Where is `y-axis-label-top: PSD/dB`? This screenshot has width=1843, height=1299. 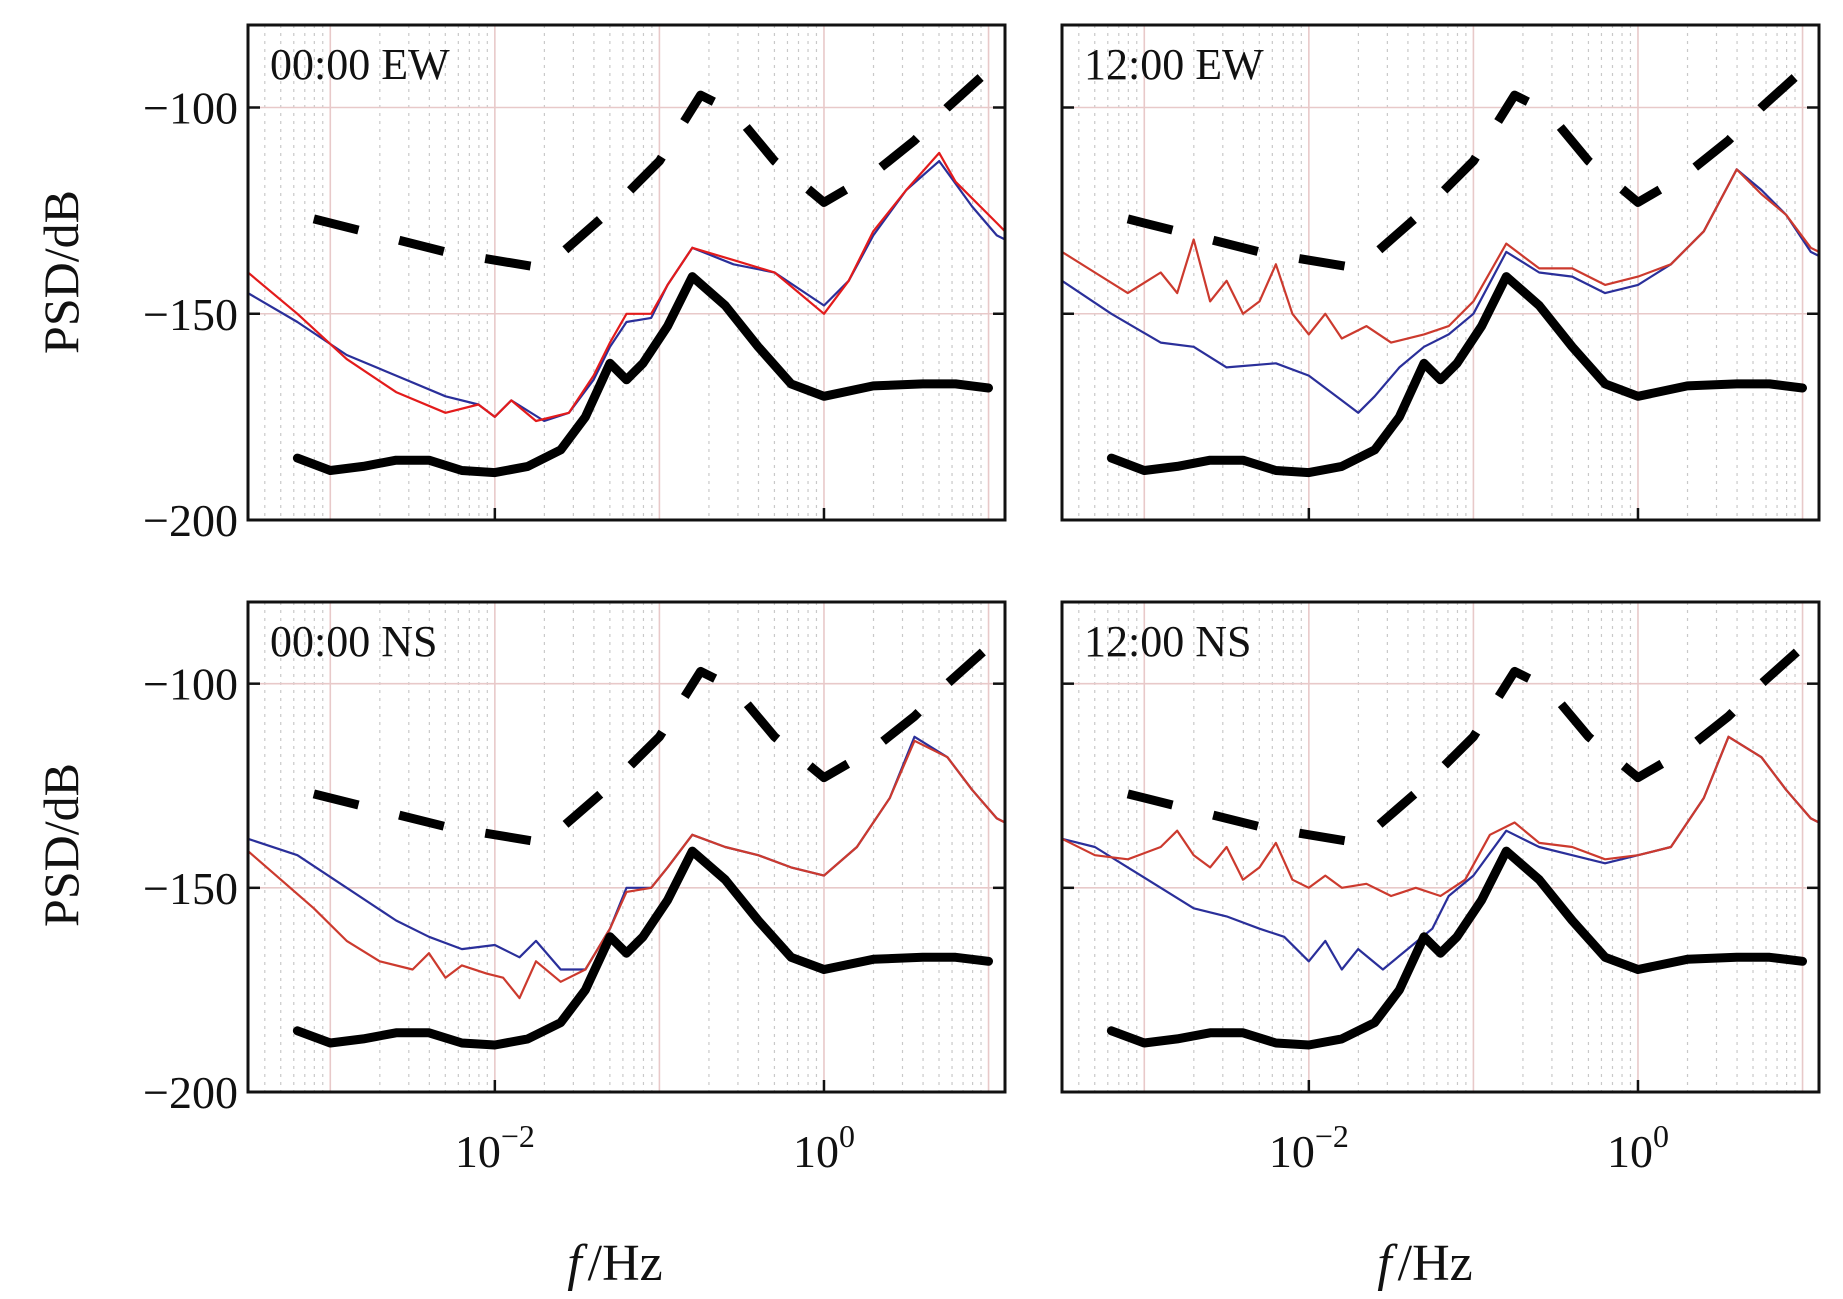 y-axis-label-top: PSD/dB is located at coordinates (61, 272).